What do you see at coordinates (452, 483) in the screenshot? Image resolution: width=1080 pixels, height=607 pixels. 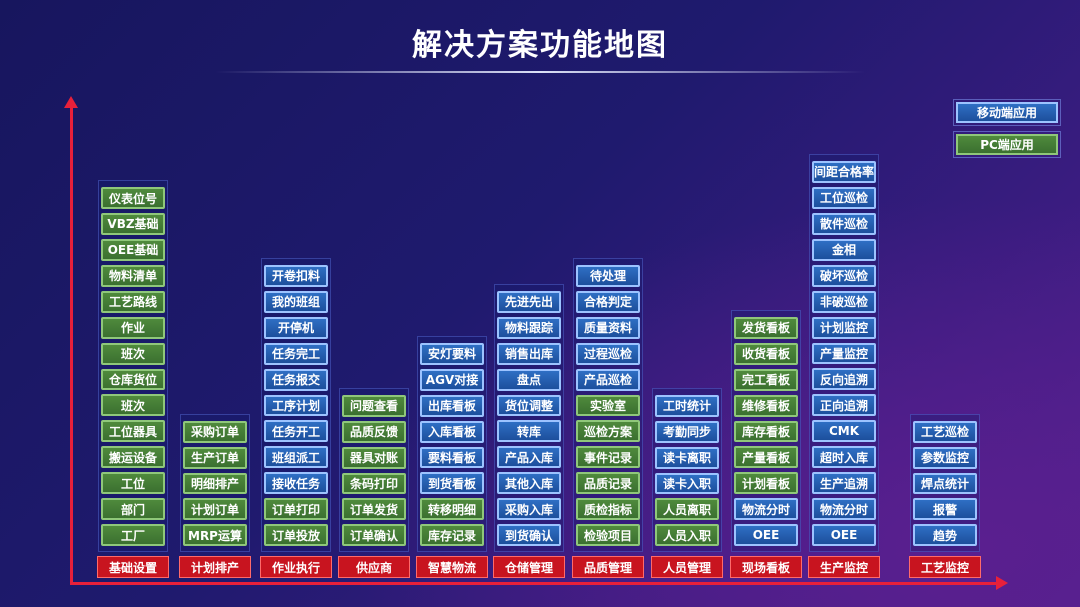 I see `mobile-app-tile: 到货看板` at bounding box center [452, 483].